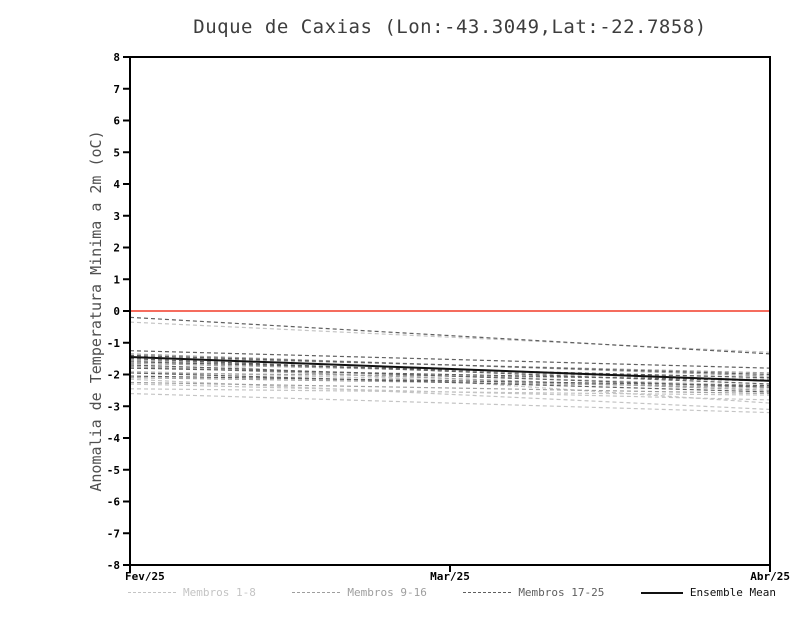  Describe the element at coordinates (561, 592) in the screenshot. I see `legend-label: Membros 17-25` at that location.